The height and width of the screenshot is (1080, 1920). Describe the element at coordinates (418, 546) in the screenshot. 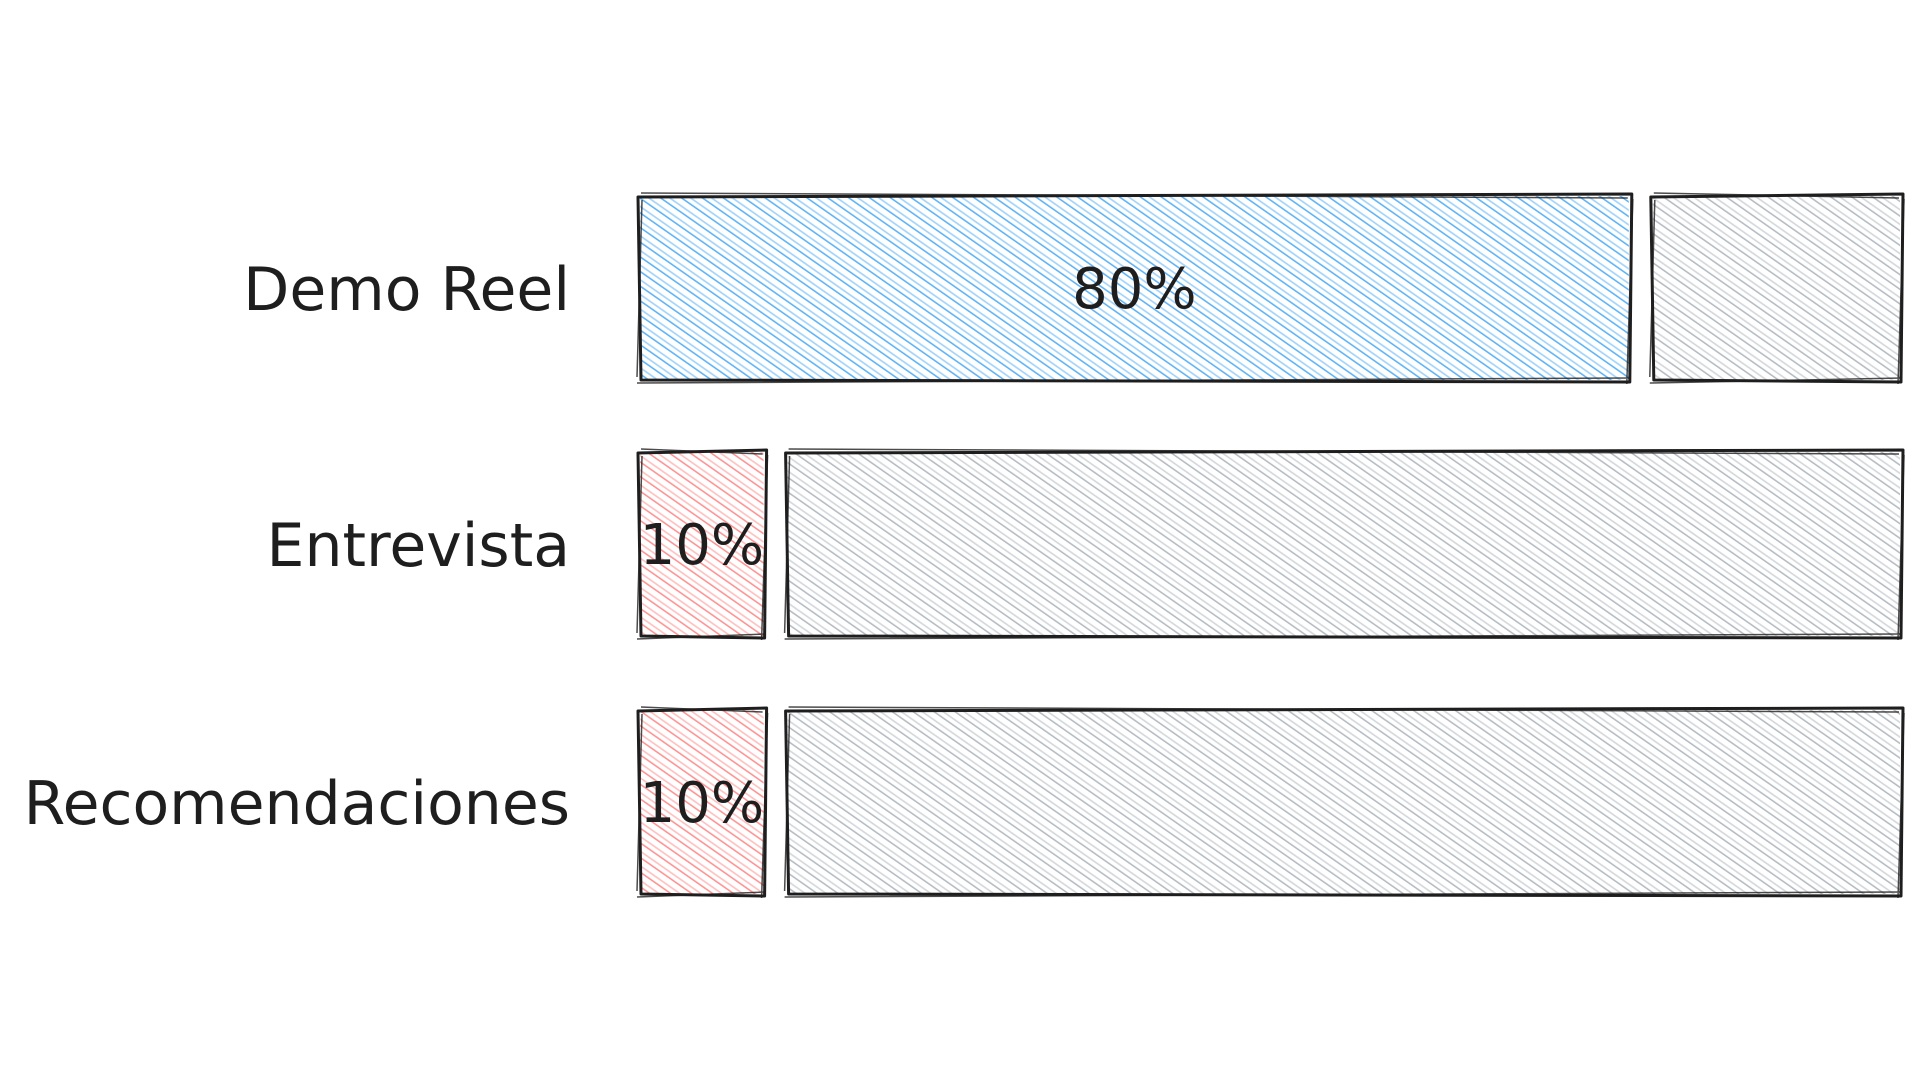

I see `category-label: Entrevista` at that location.